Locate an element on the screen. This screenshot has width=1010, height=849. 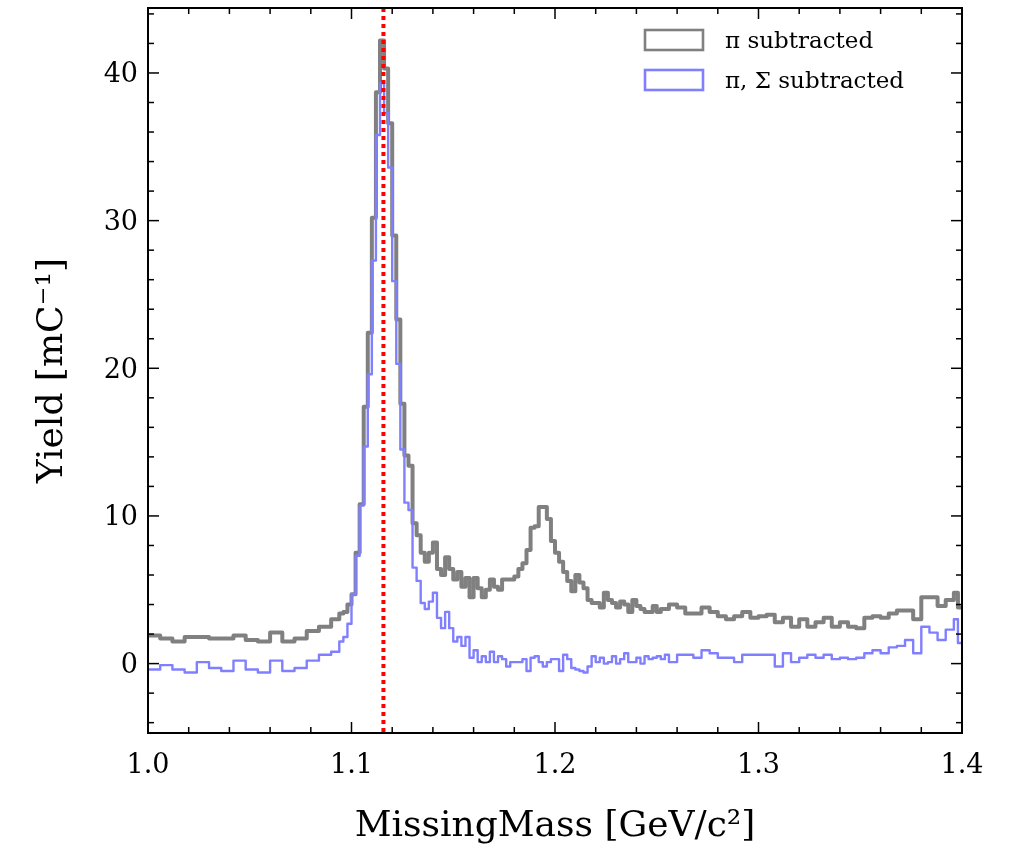
y-axis-title: Yield [mC⁻¹] is located at coordinates (49, 371).